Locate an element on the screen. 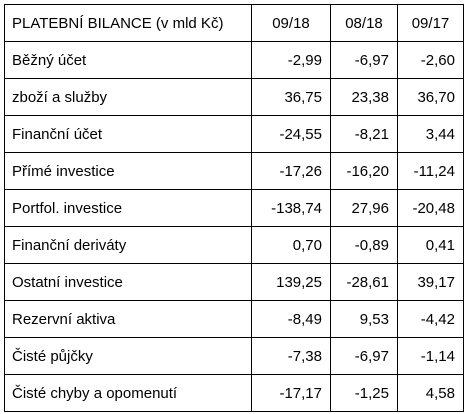  cell-value: -17,17 is located at coordinates (291, 393).